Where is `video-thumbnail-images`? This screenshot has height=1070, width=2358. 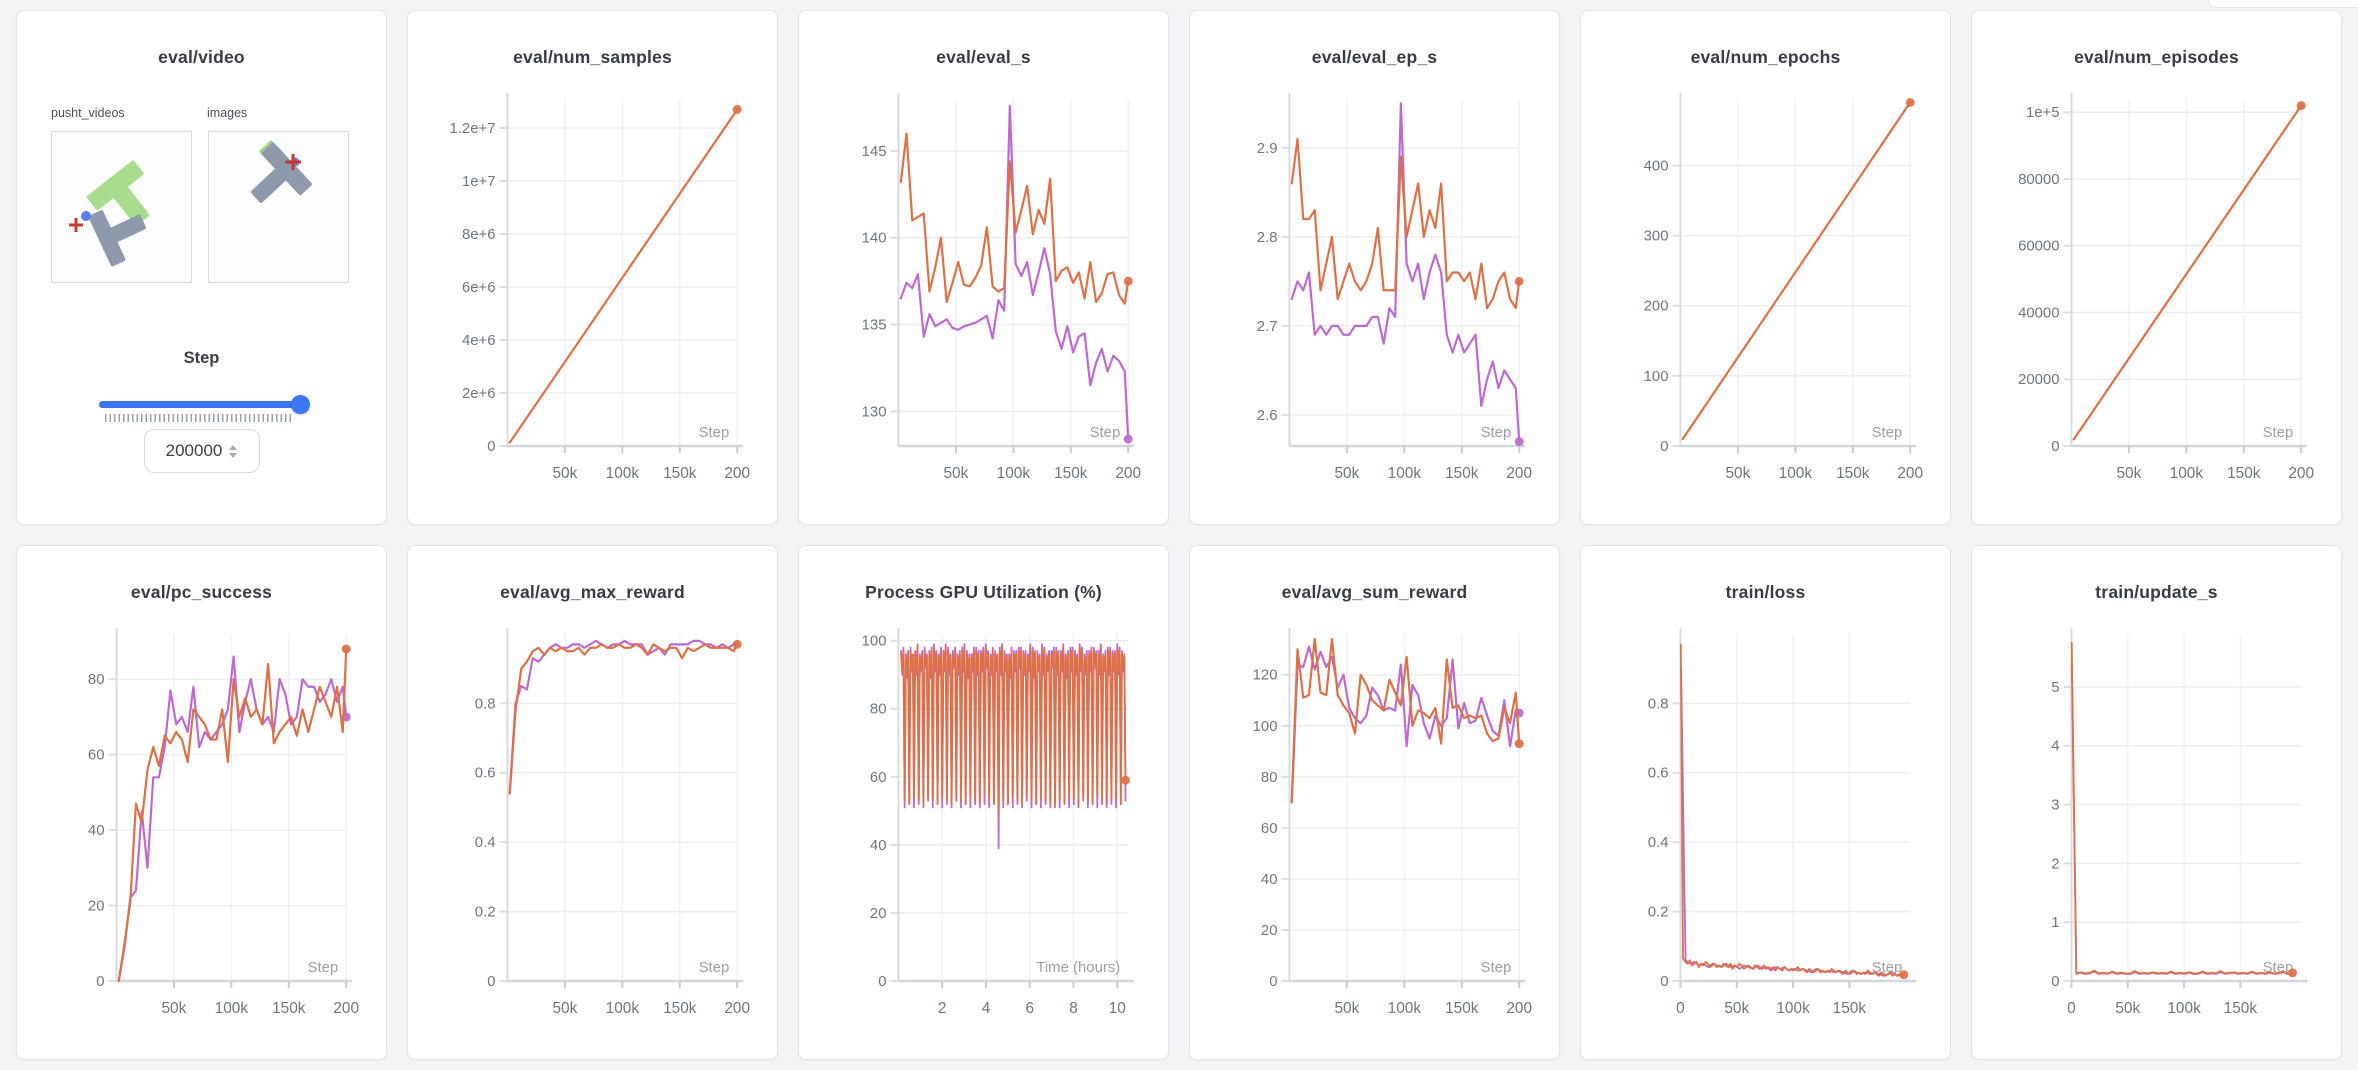
video-thumbnail-images is located at coordinates (278, 207).